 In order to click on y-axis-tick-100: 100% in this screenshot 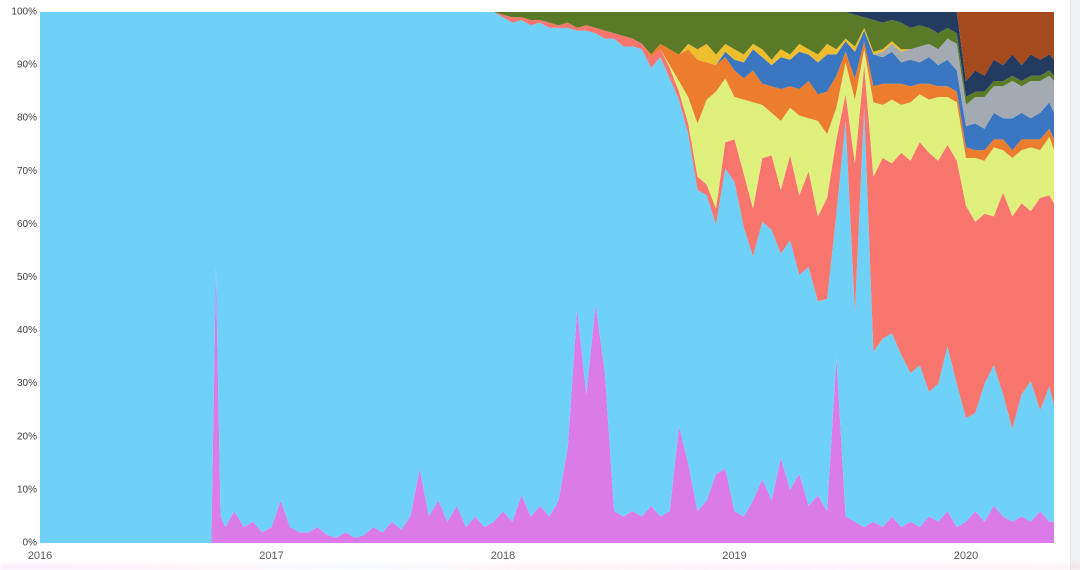, I will do `click(24, 12)`.